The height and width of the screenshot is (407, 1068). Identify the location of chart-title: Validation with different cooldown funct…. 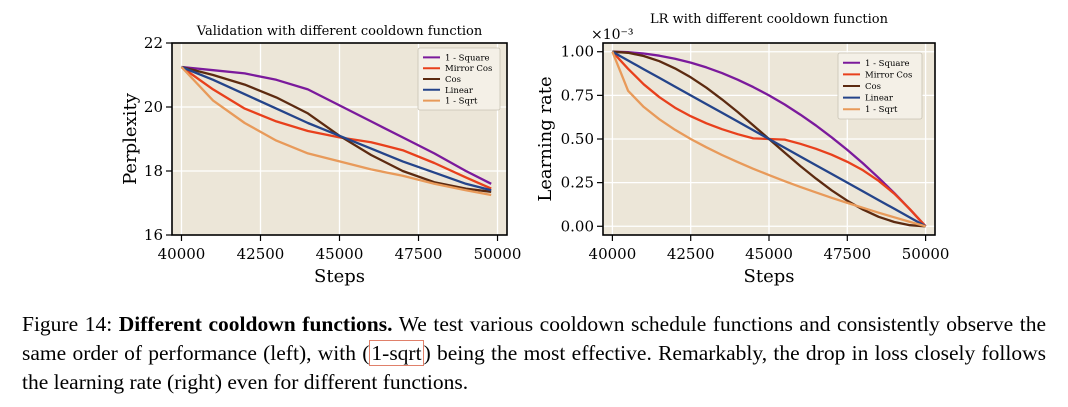
(339, 31).